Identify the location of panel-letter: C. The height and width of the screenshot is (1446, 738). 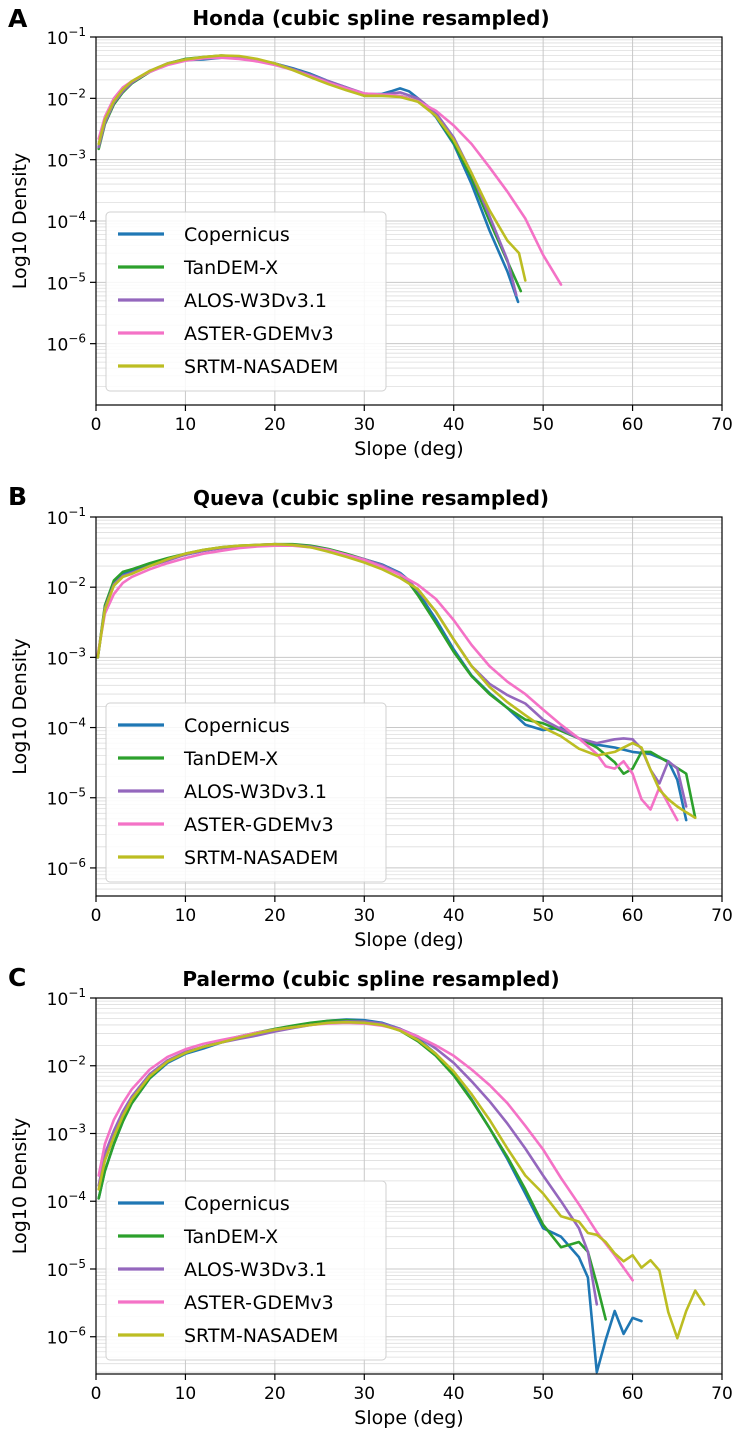
(17, 977).